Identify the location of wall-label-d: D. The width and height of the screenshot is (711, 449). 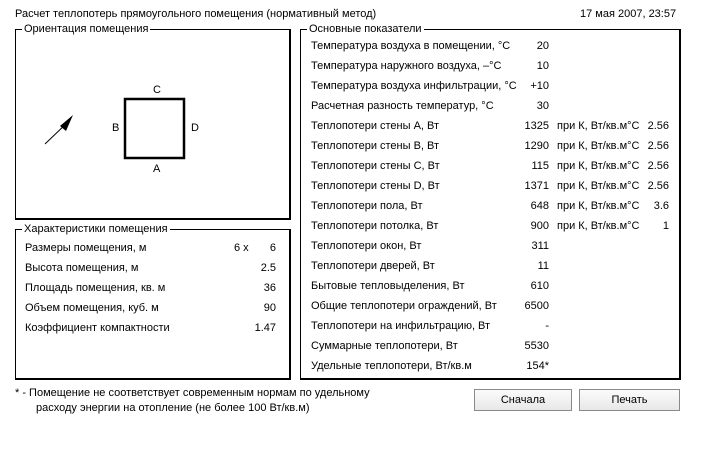
(195, 128).